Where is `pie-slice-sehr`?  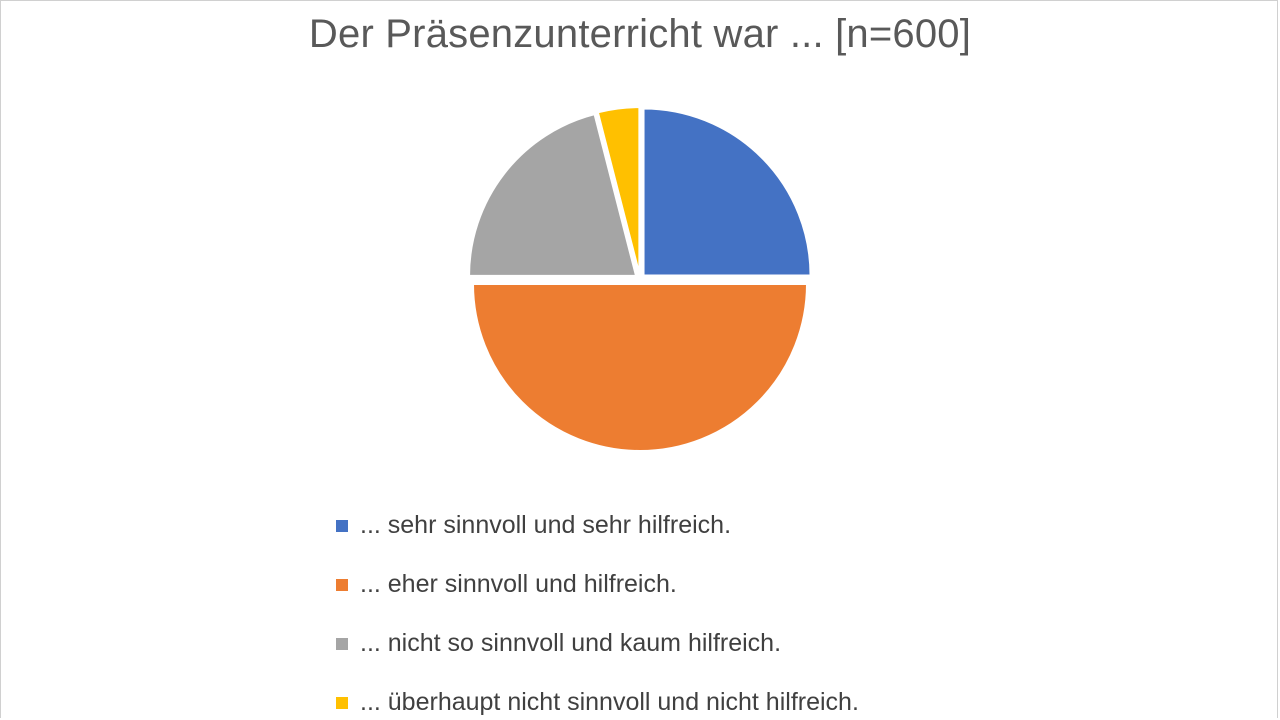
pie-slice-sehr is located at coordinates (727, 192).